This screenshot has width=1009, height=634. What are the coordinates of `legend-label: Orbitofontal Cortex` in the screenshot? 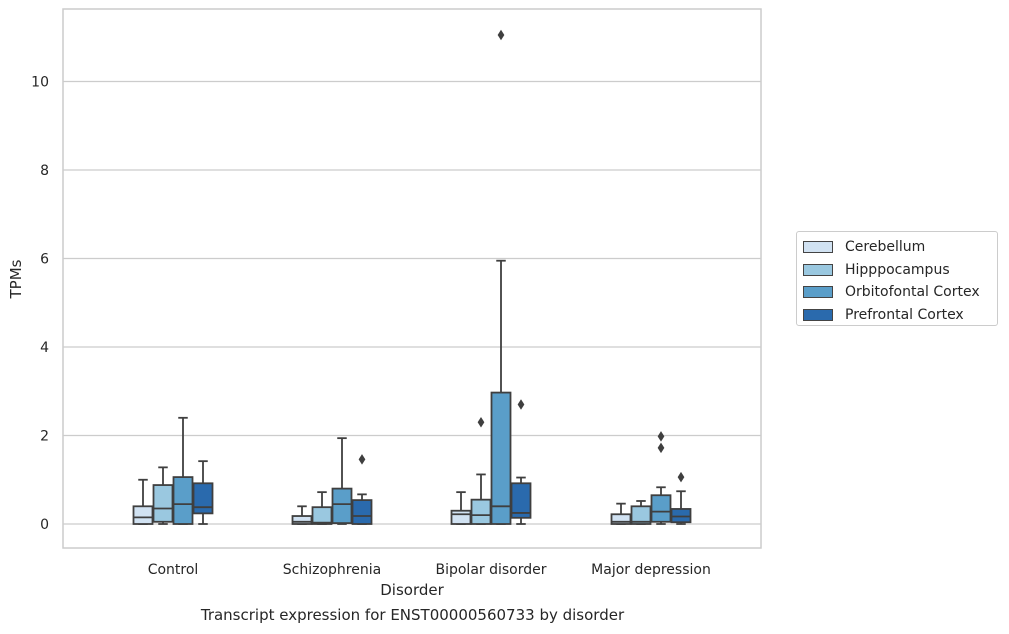 It's located at (912, 292).